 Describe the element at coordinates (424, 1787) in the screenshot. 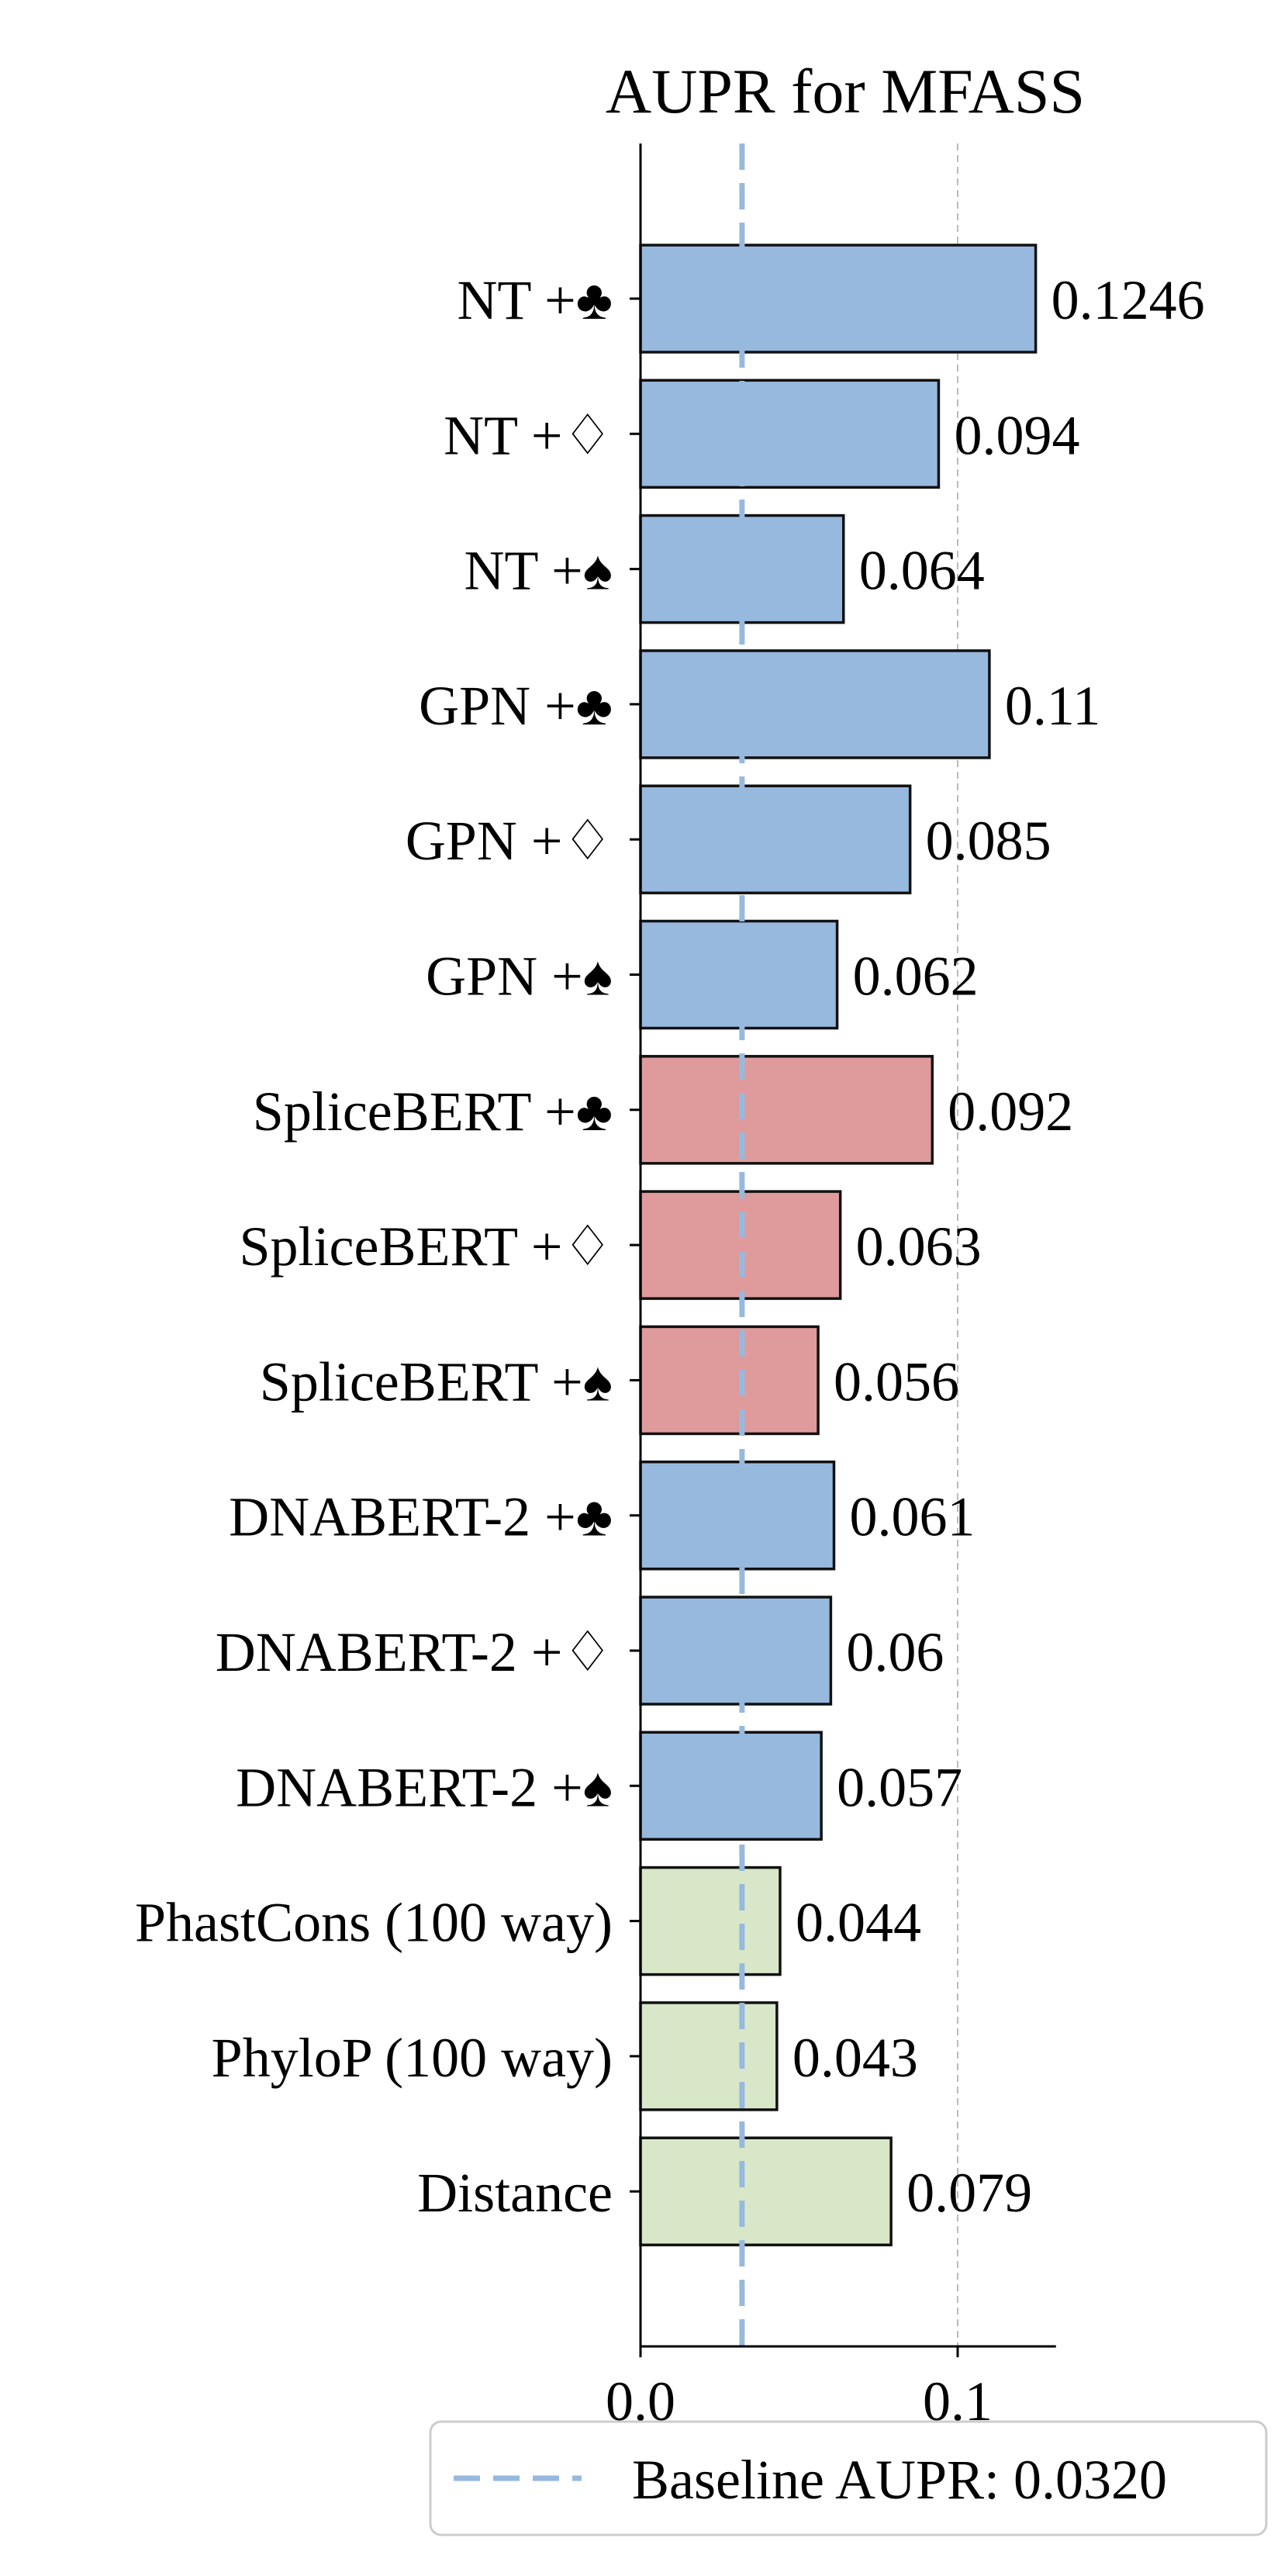

I see `category-label-12: DNABERT-2 +♠` at that location.